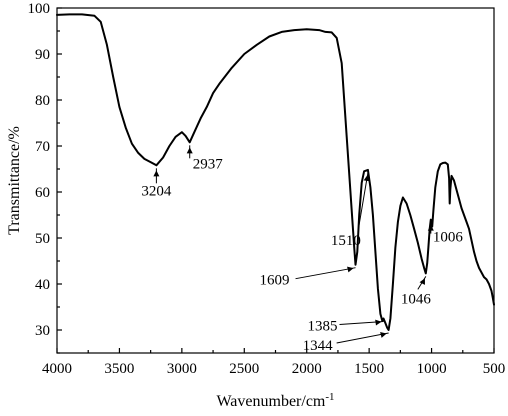 This screenshot has height=416, width=508. I want to click on annotation-label: 1006, so click(448, 238).